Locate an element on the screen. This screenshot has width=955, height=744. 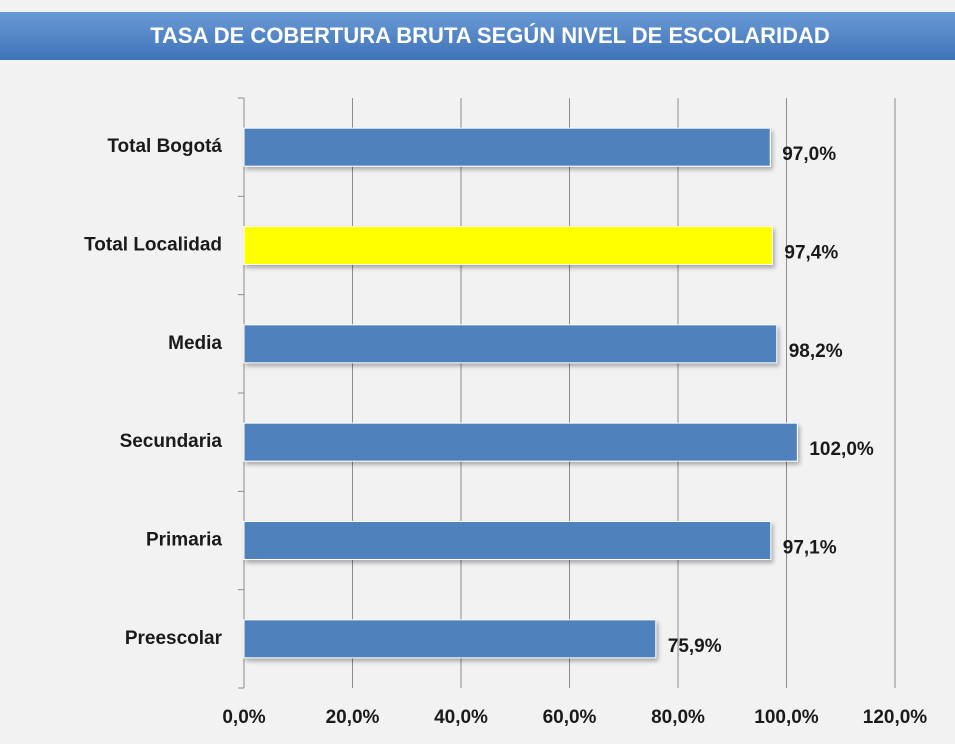
data-label: 98,2% is located at coordinates (816, 351).